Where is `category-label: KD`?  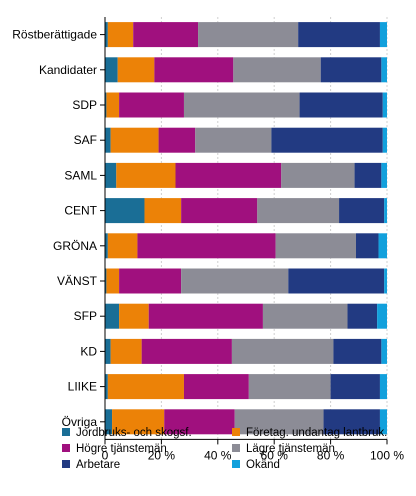
category-label: KD is located at coordinates (88, 351).